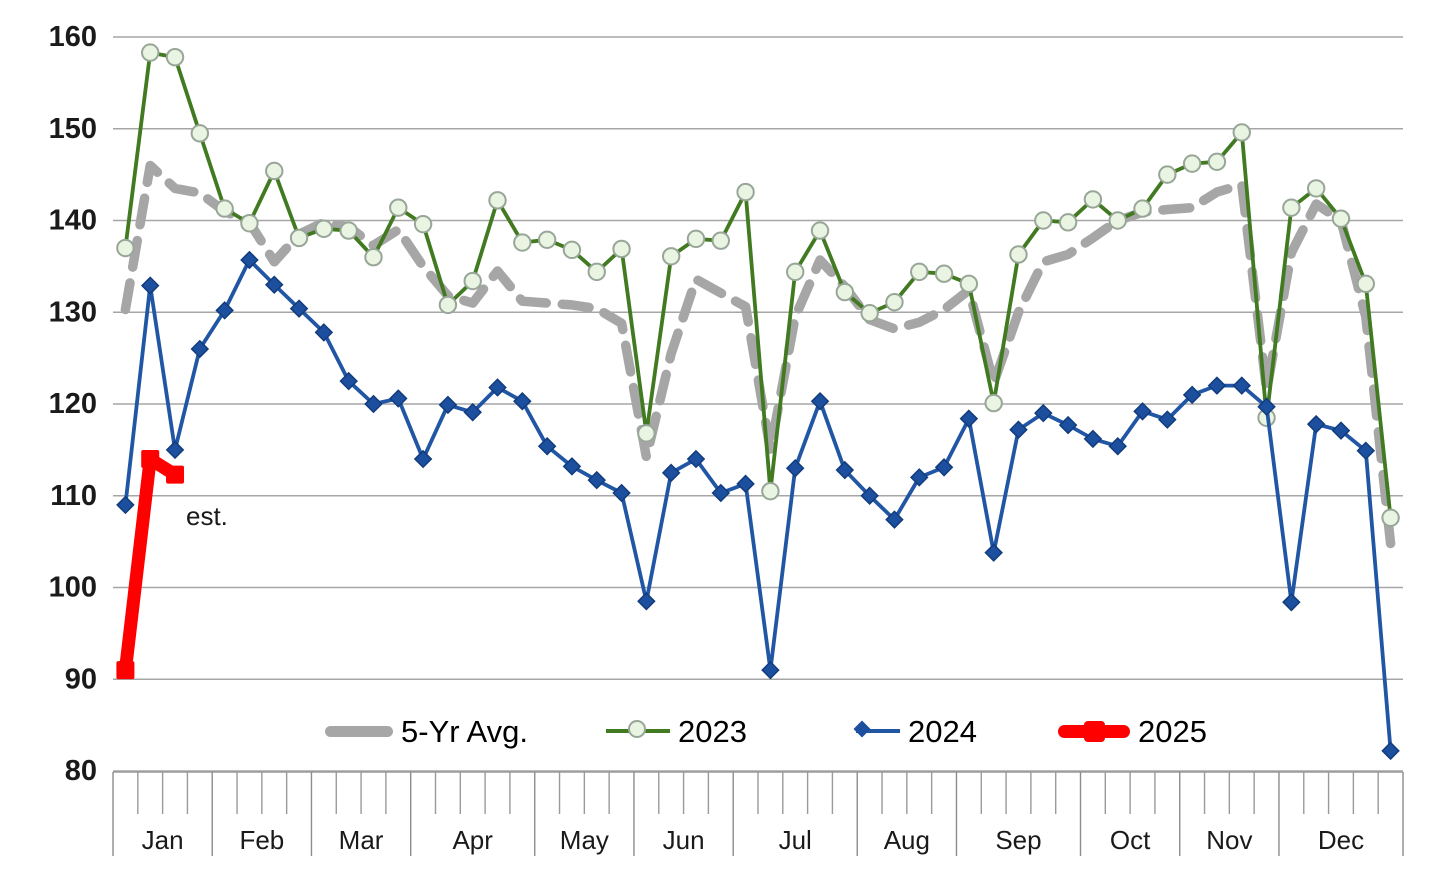 The height and width of the screenshot is (877, 1440). Describe the element at coordinates (676, 731) in the screenshot. I see `legend-item-2023: 2023` at that location.